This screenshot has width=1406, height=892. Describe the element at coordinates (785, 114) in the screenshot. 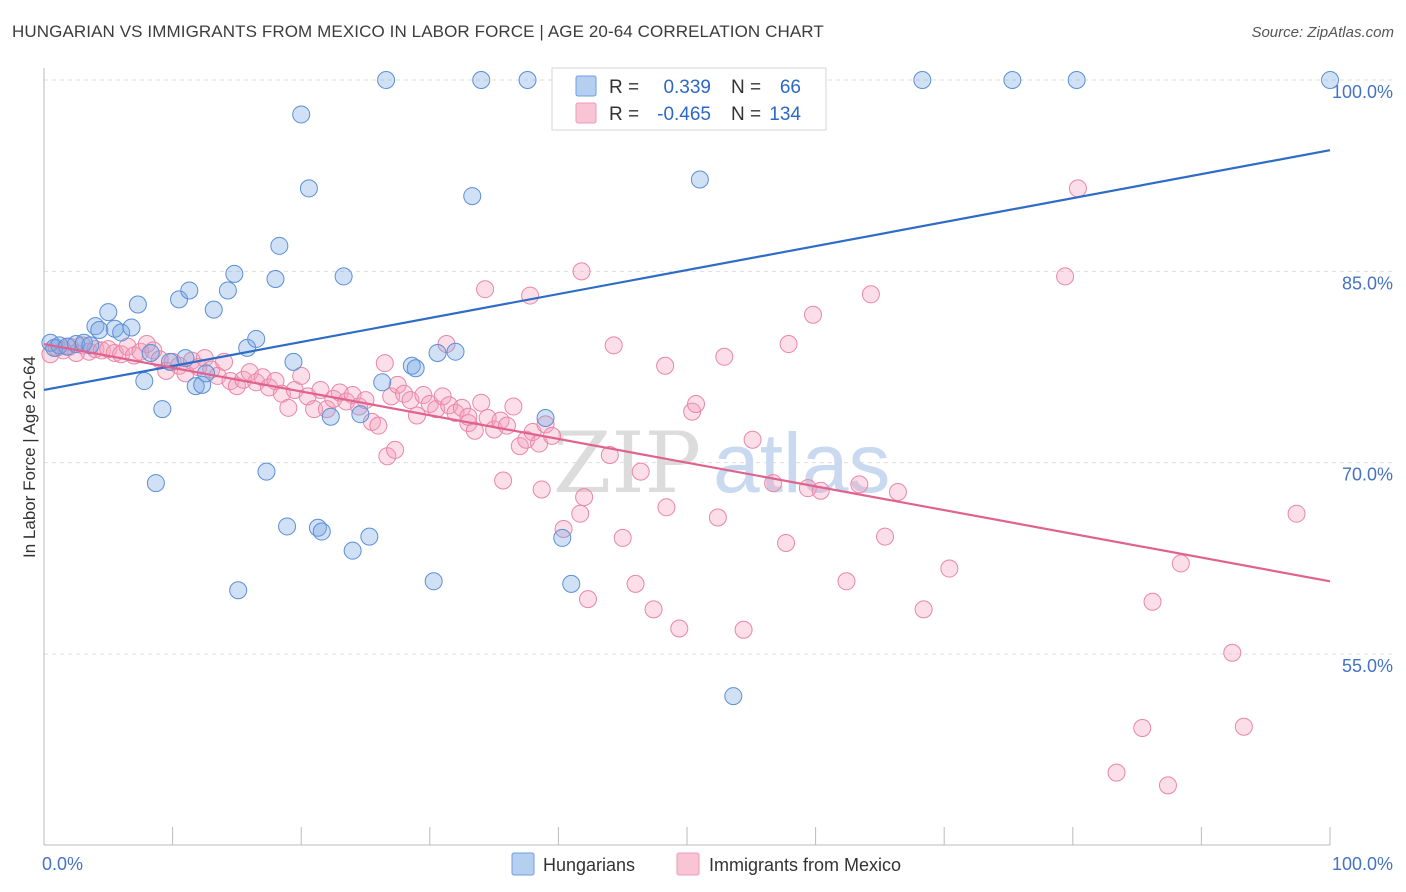

I see `legend-n-value-2: 134` at that location.